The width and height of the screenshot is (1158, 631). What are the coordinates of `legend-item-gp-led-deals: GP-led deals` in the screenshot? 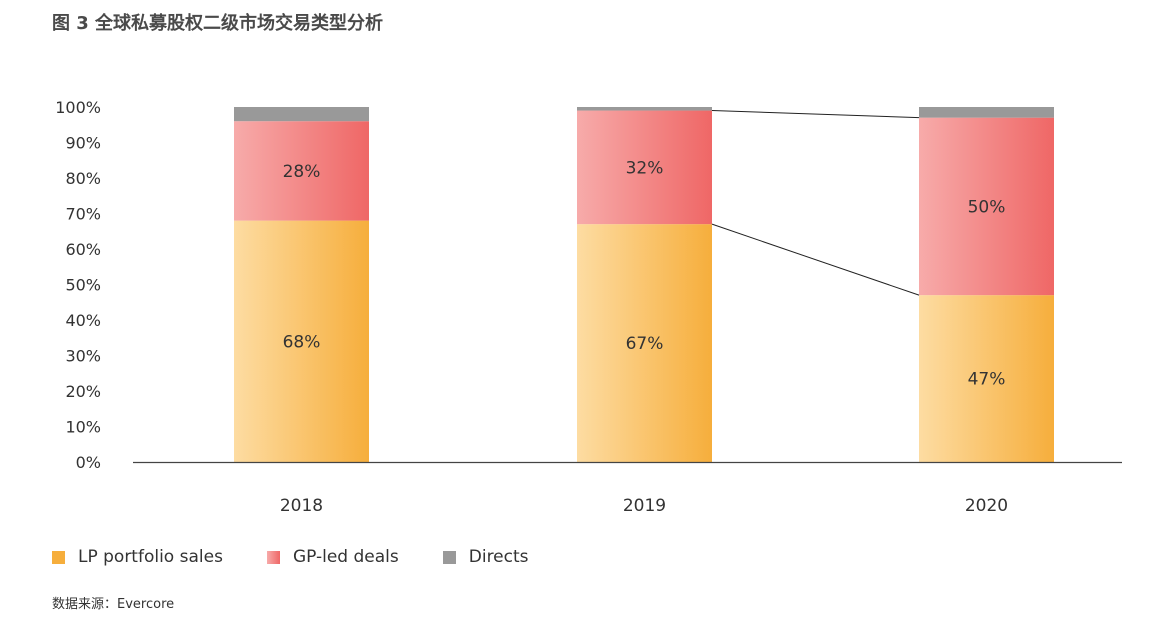 It's located at (332, 557).